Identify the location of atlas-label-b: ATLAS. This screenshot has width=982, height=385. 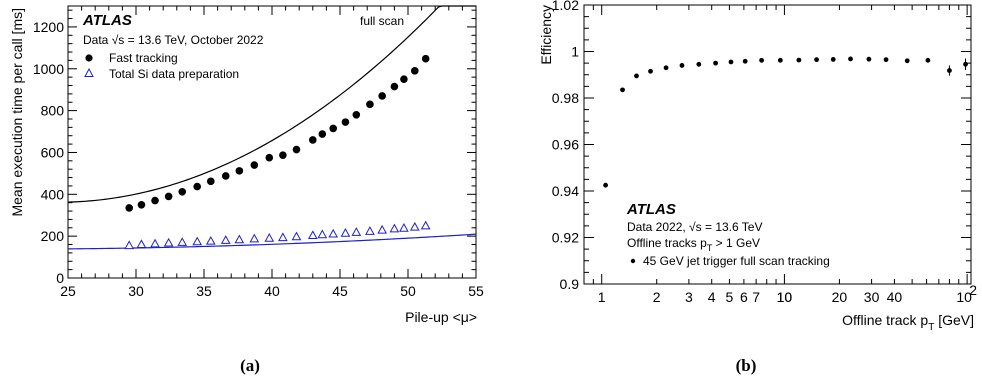
(651, 209).